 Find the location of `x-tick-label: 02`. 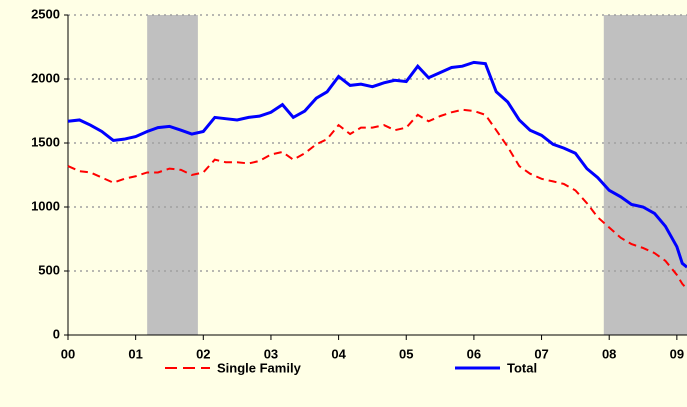

x-tick-label: 02 is located at coordinates (203, 353).